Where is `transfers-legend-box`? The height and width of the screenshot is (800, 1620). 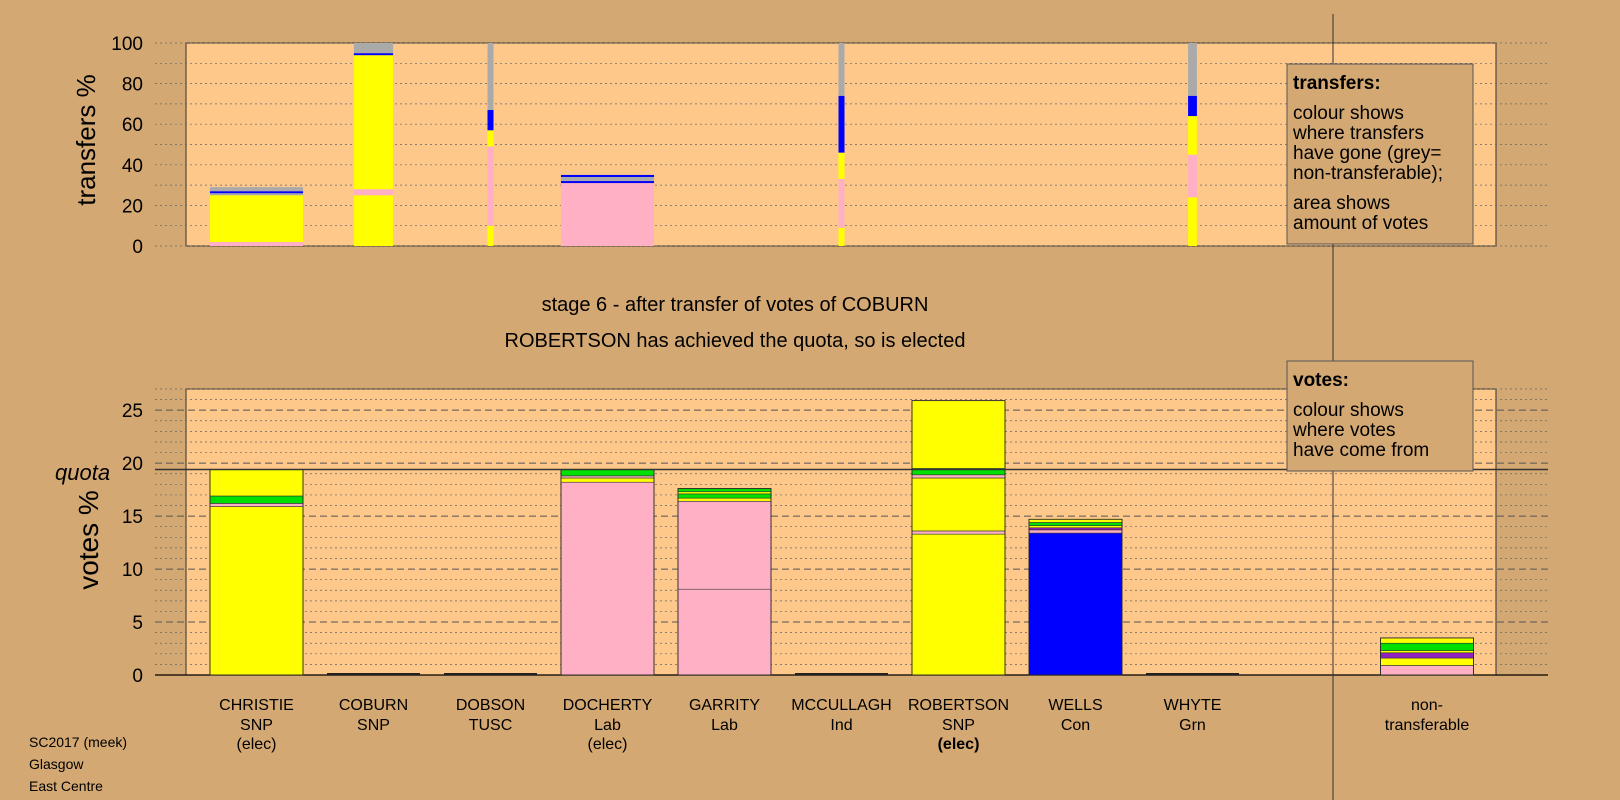
transfers-legend-box is located at coordinates (1380, 154).